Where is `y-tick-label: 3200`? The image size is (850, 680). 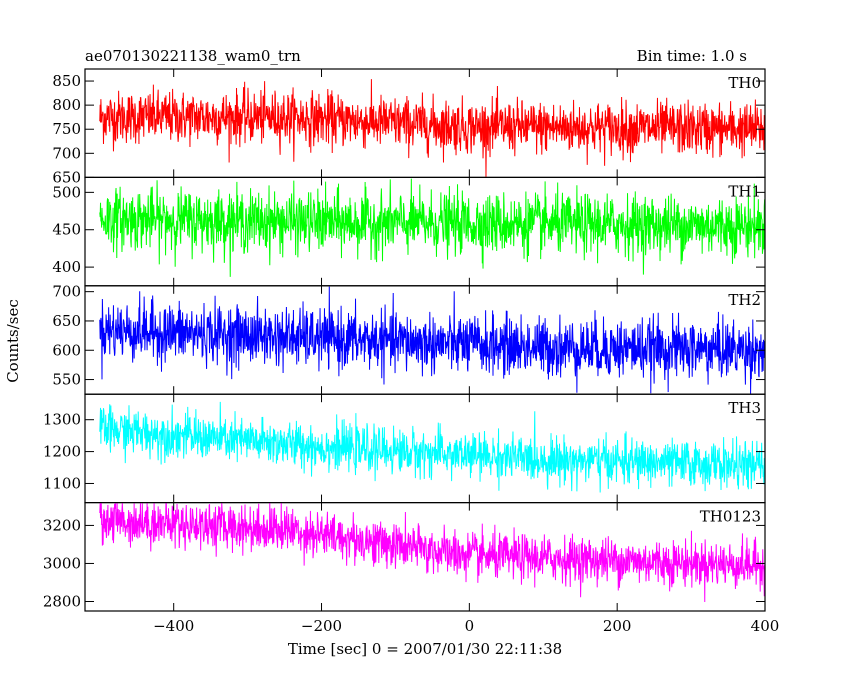
y-tick-label: 3200 is located at coordinates (62, 525).